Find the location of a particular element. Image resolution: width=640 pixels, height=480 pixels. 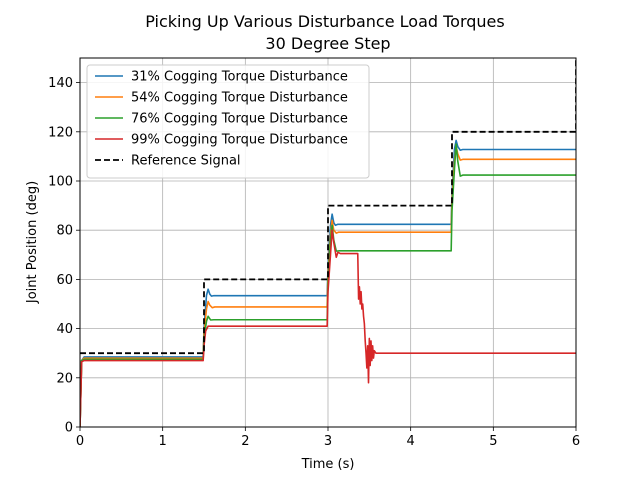

legend-label-0: 31% Cogging Torque Disturbance is located at coordinates (239, 77).